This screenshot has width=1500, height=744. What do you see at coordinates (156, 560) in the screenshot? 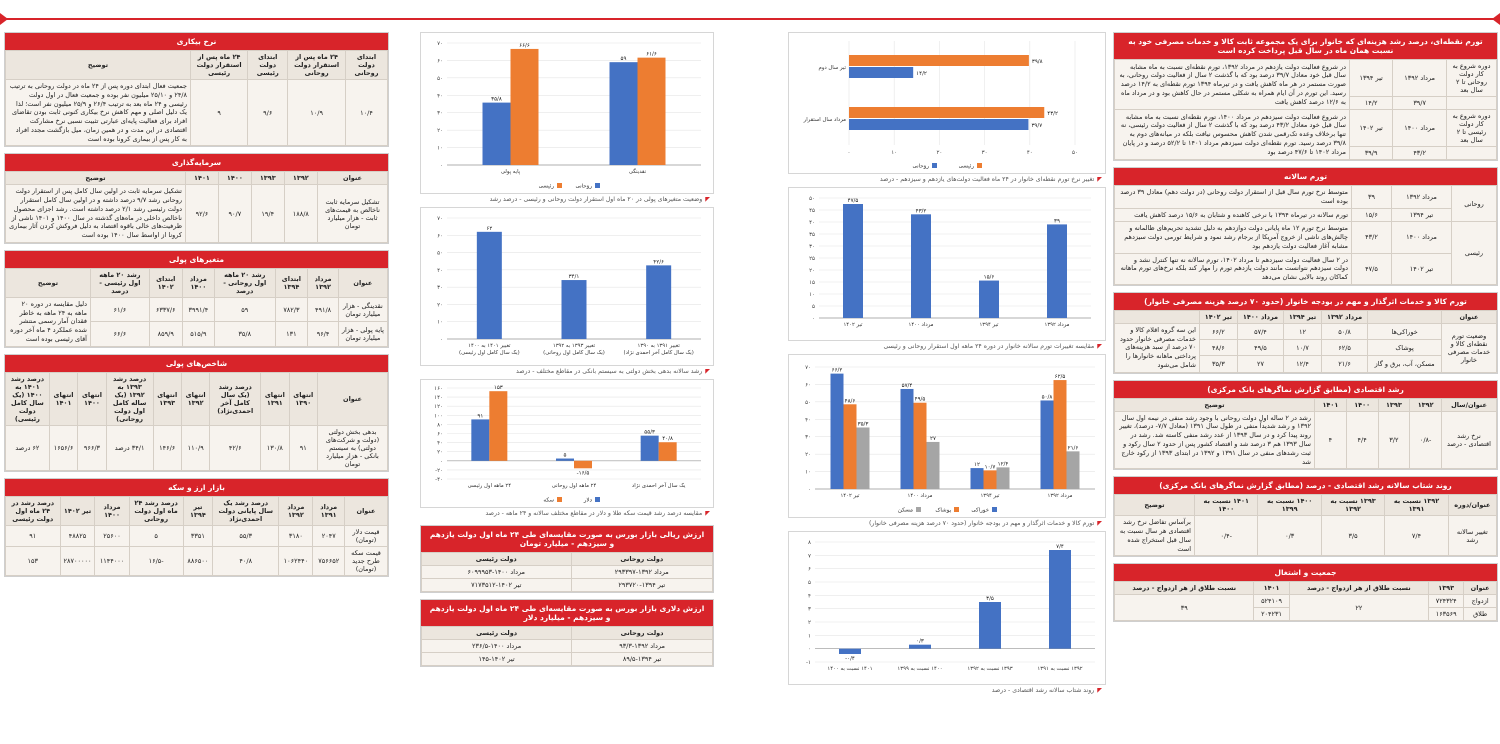
I see `cell: -۱۶/۵` at bounding box center [156, 560].